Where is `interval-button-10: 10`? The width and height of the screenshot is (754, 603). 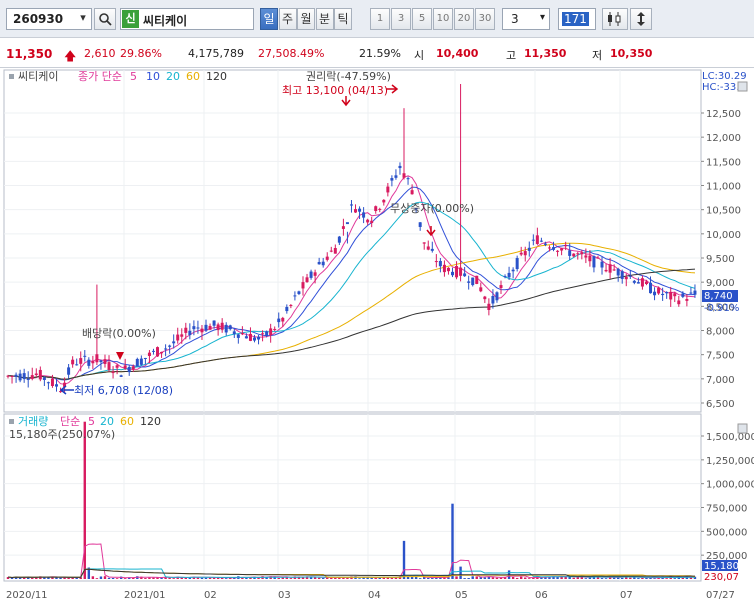 interval-button-10: 10 is located at coordinates (443, 19).